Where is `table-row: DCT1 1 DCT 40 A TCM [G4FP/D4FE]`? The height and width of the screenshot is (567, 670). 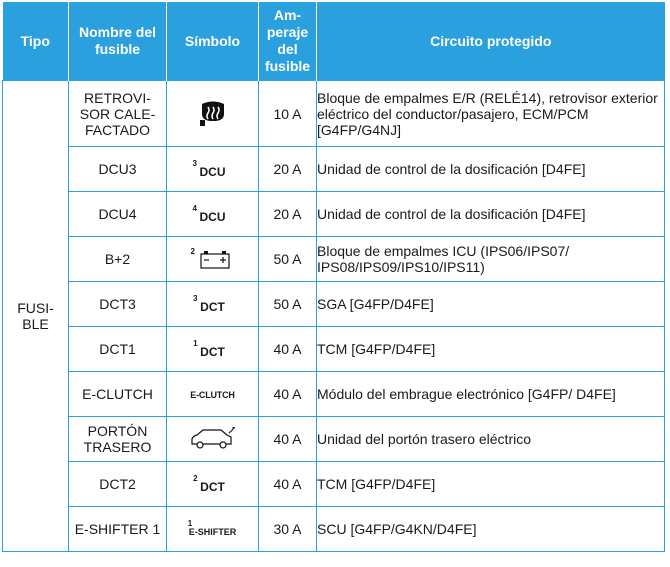 table-row: DCT1 1 DCT 40 A TCM [G4FP/D4FE] is located at coordinates (334, 349).